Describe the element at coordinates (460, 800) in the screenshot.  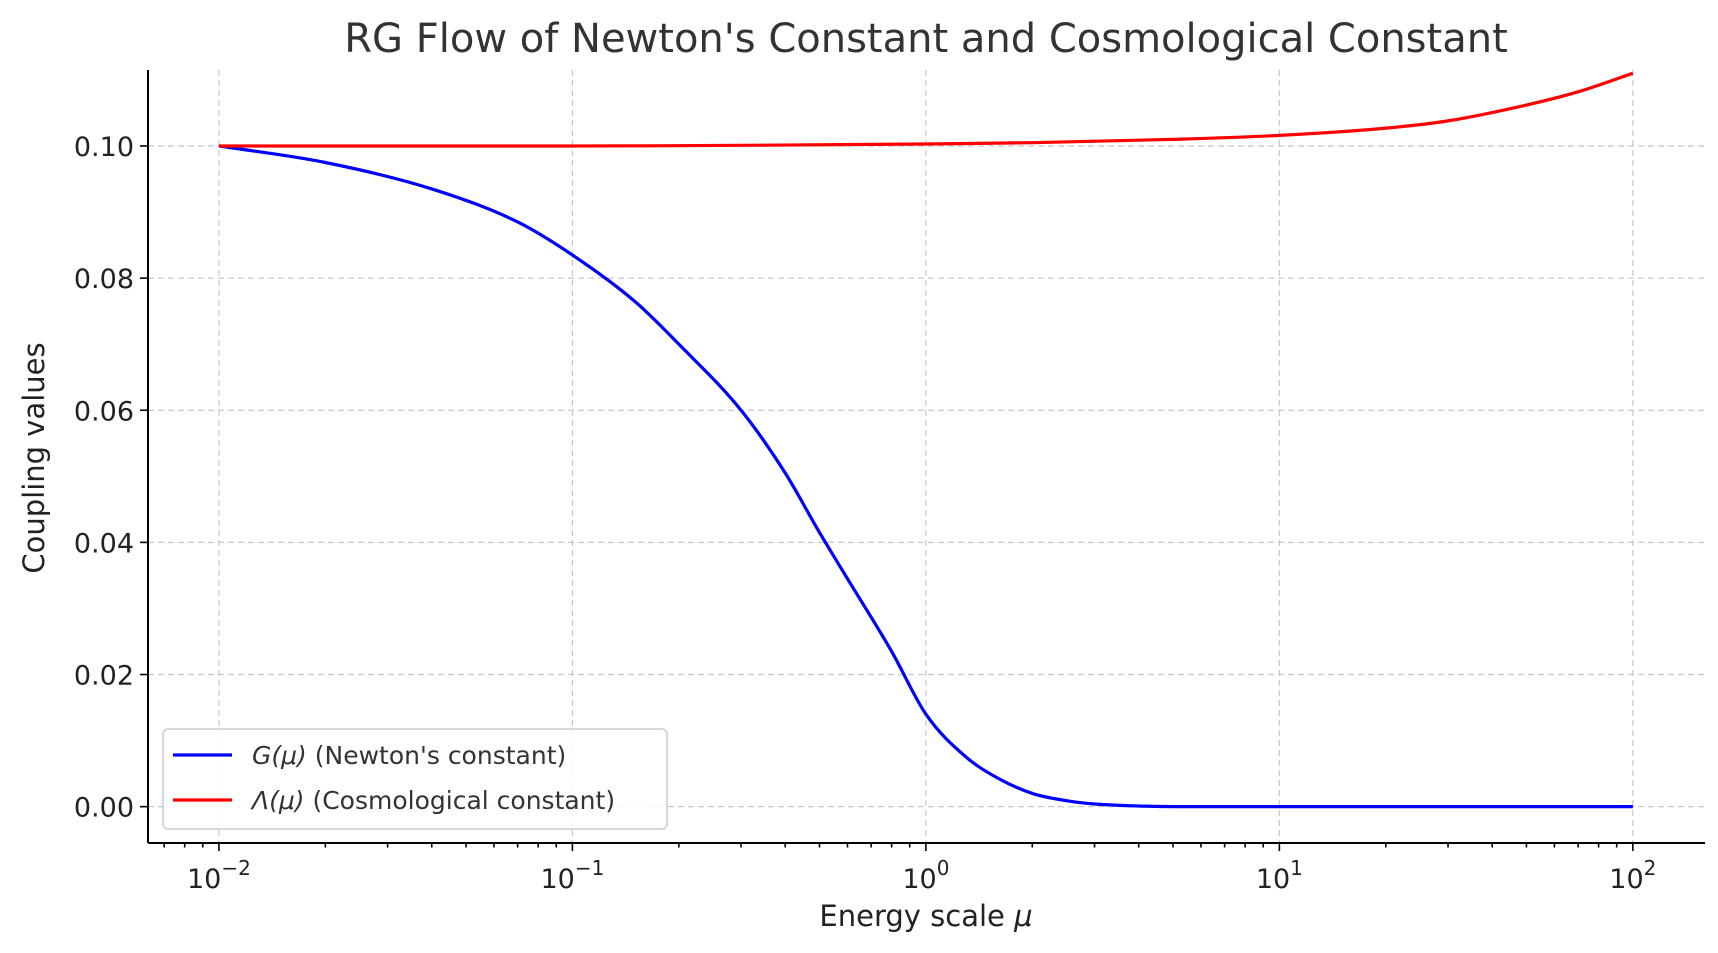
I see `legend-label-lambda-rest: (Cosmological constant)` at that location.